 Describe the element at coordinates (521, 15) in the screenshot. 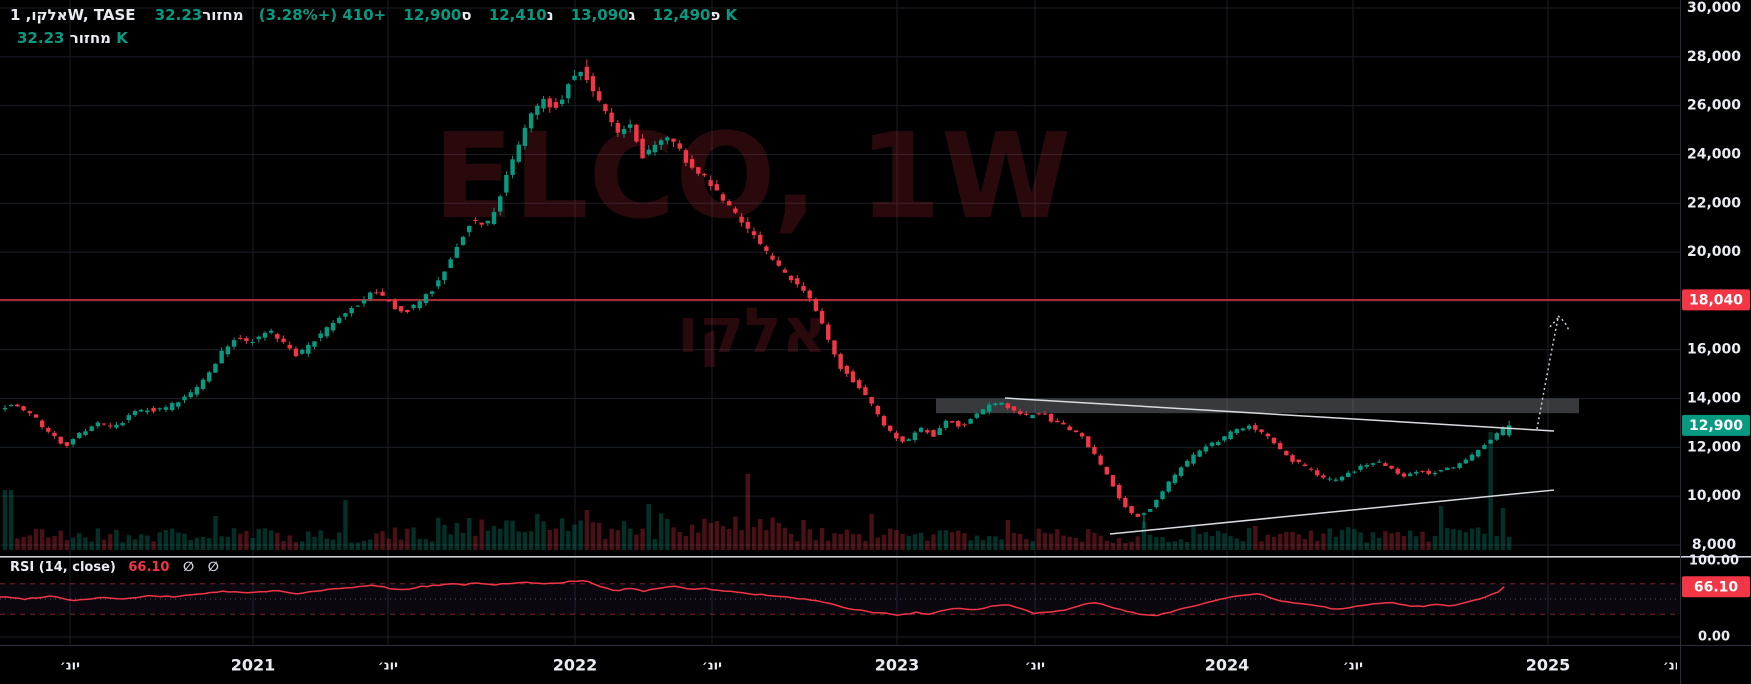

I see `ohlc-low: נ12,410` at that location.